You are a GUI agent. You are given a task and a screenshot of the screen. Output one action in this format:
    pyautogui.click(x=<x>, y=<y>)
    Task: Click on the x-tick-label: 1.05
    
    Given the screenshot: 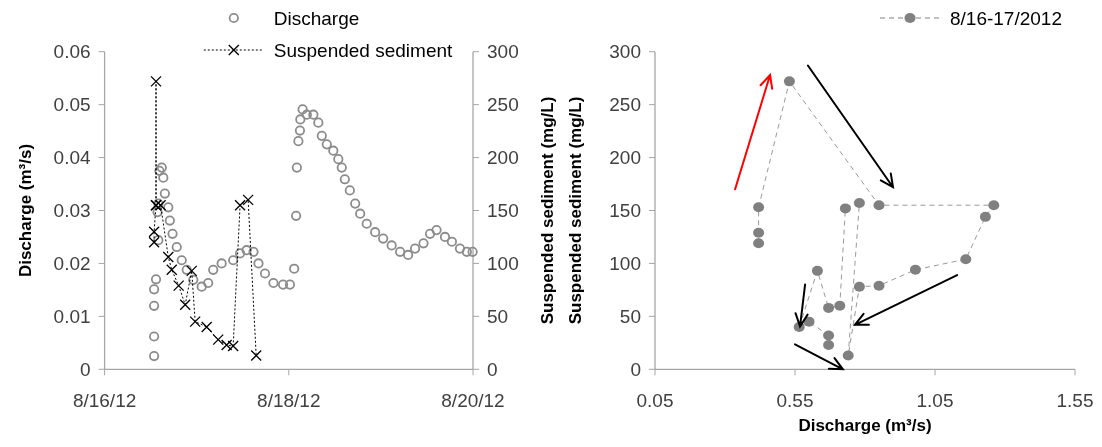 What is the action you would take?
    pyautogui.click(x=935, y=401)
    